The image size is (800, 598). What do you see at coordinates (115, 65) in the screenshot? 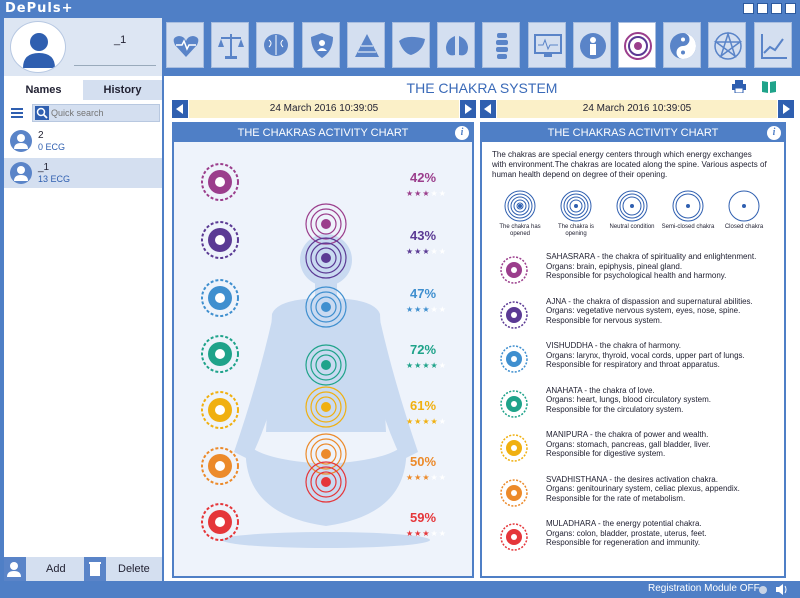
I see `user-name-underline` at bounding box center [115, 65].